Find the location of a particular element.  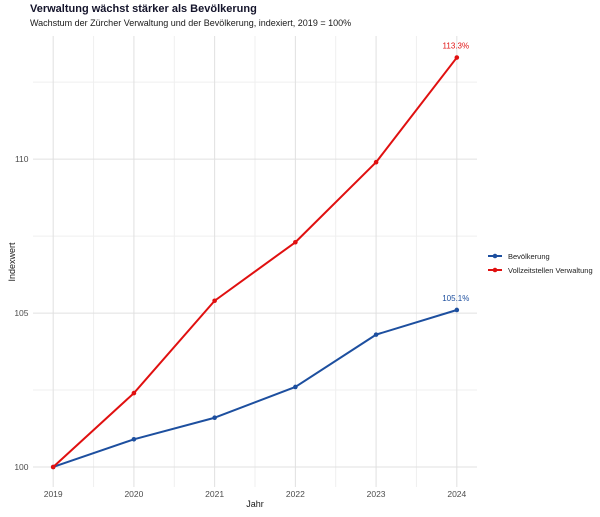

x-axis-title: Jahr is located at coordinates (255, 504).